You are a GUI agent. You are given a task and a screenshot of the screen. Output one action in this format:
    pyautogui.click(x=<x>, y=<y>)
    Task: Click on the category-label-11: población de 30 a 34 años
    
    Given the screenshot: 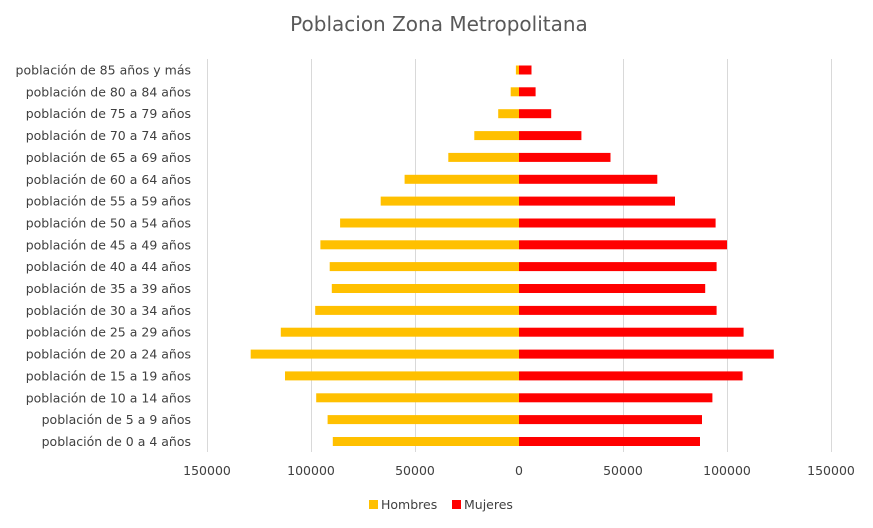 What is the action you would take?
    pyautogui.click(x=108, y=310)
    